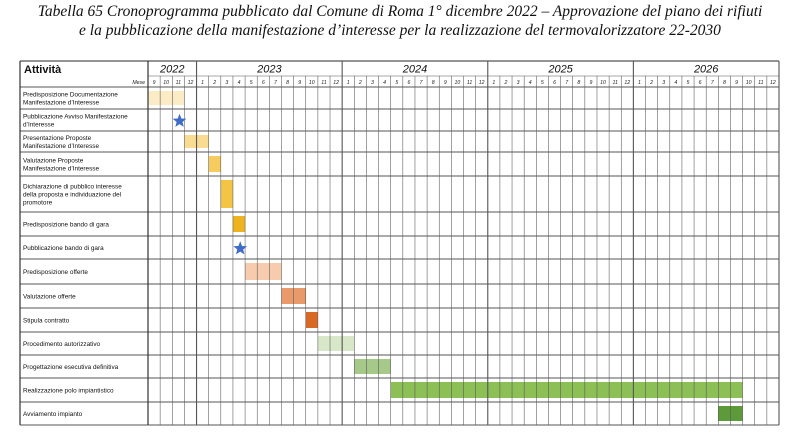 The width and height of the screenshot is (800, 447). What do you see at coordinates (49, 296) in the screenshot?
I see `activity-label: Valutazione offerte` at bounding box center [49, 296].